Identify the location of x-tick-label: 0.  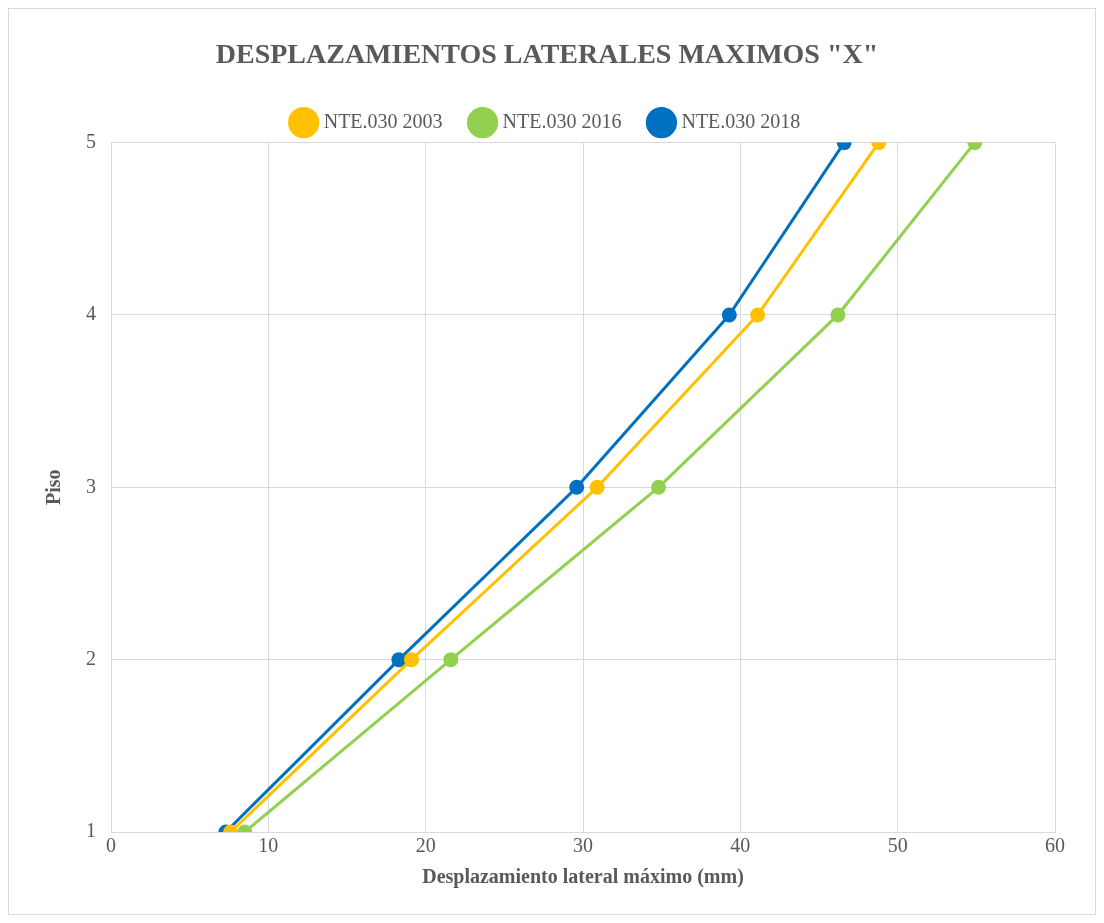
(111, 845).